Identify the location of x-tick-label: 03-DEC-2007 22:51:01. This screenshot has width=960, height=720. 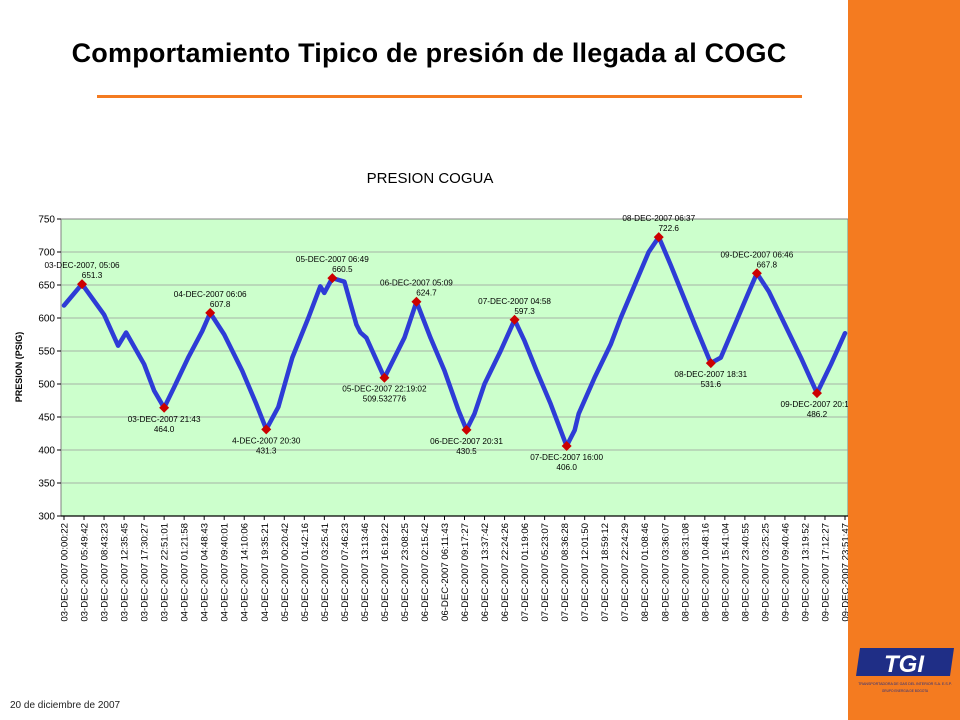
(165, 572).